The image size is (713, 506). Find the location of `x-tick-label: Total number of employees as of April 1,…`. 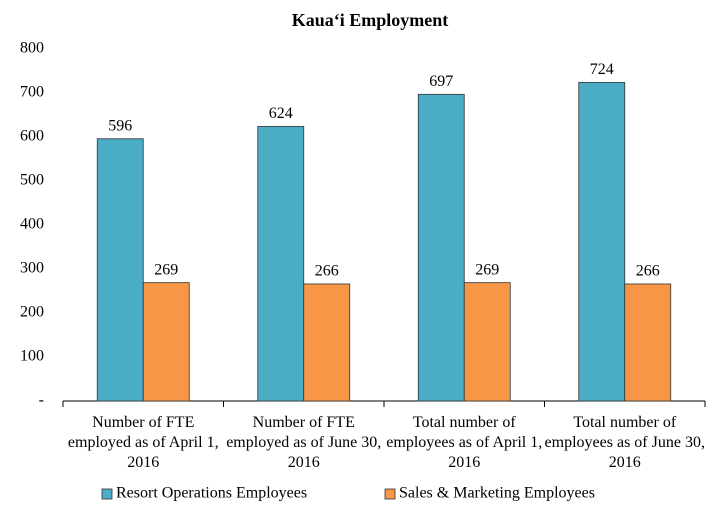

x-tick-label: Total number of employees as of April 1,… is located at coordinates (464, 442).